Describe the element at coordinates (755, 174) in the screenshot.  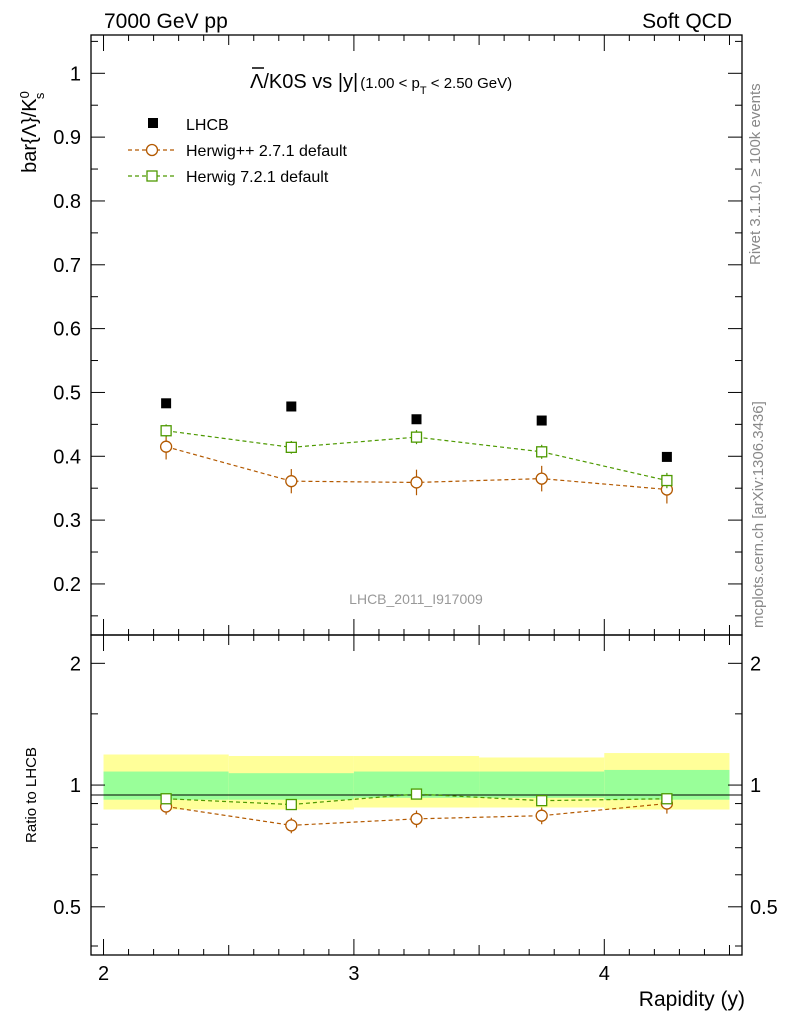
I see `rivet-label: Rivet 3.1.10, ≥ 100k events` at that location.